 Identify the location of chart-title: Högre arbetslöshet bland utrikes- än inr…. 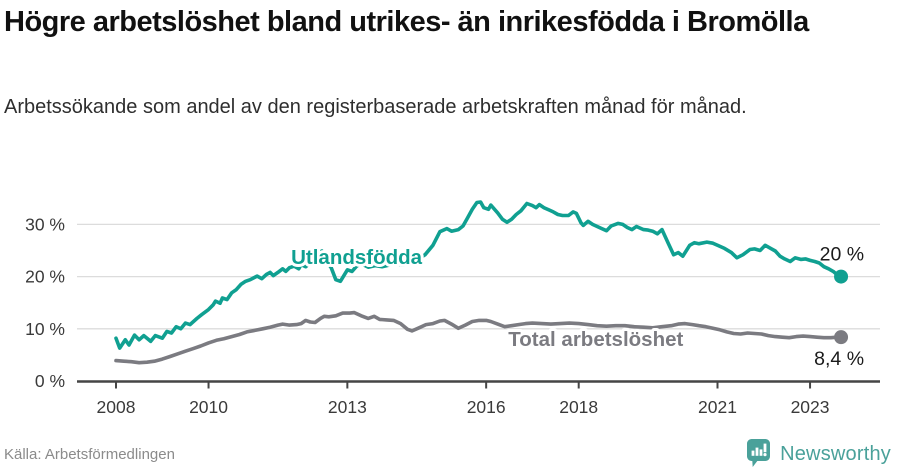
(406, 22).